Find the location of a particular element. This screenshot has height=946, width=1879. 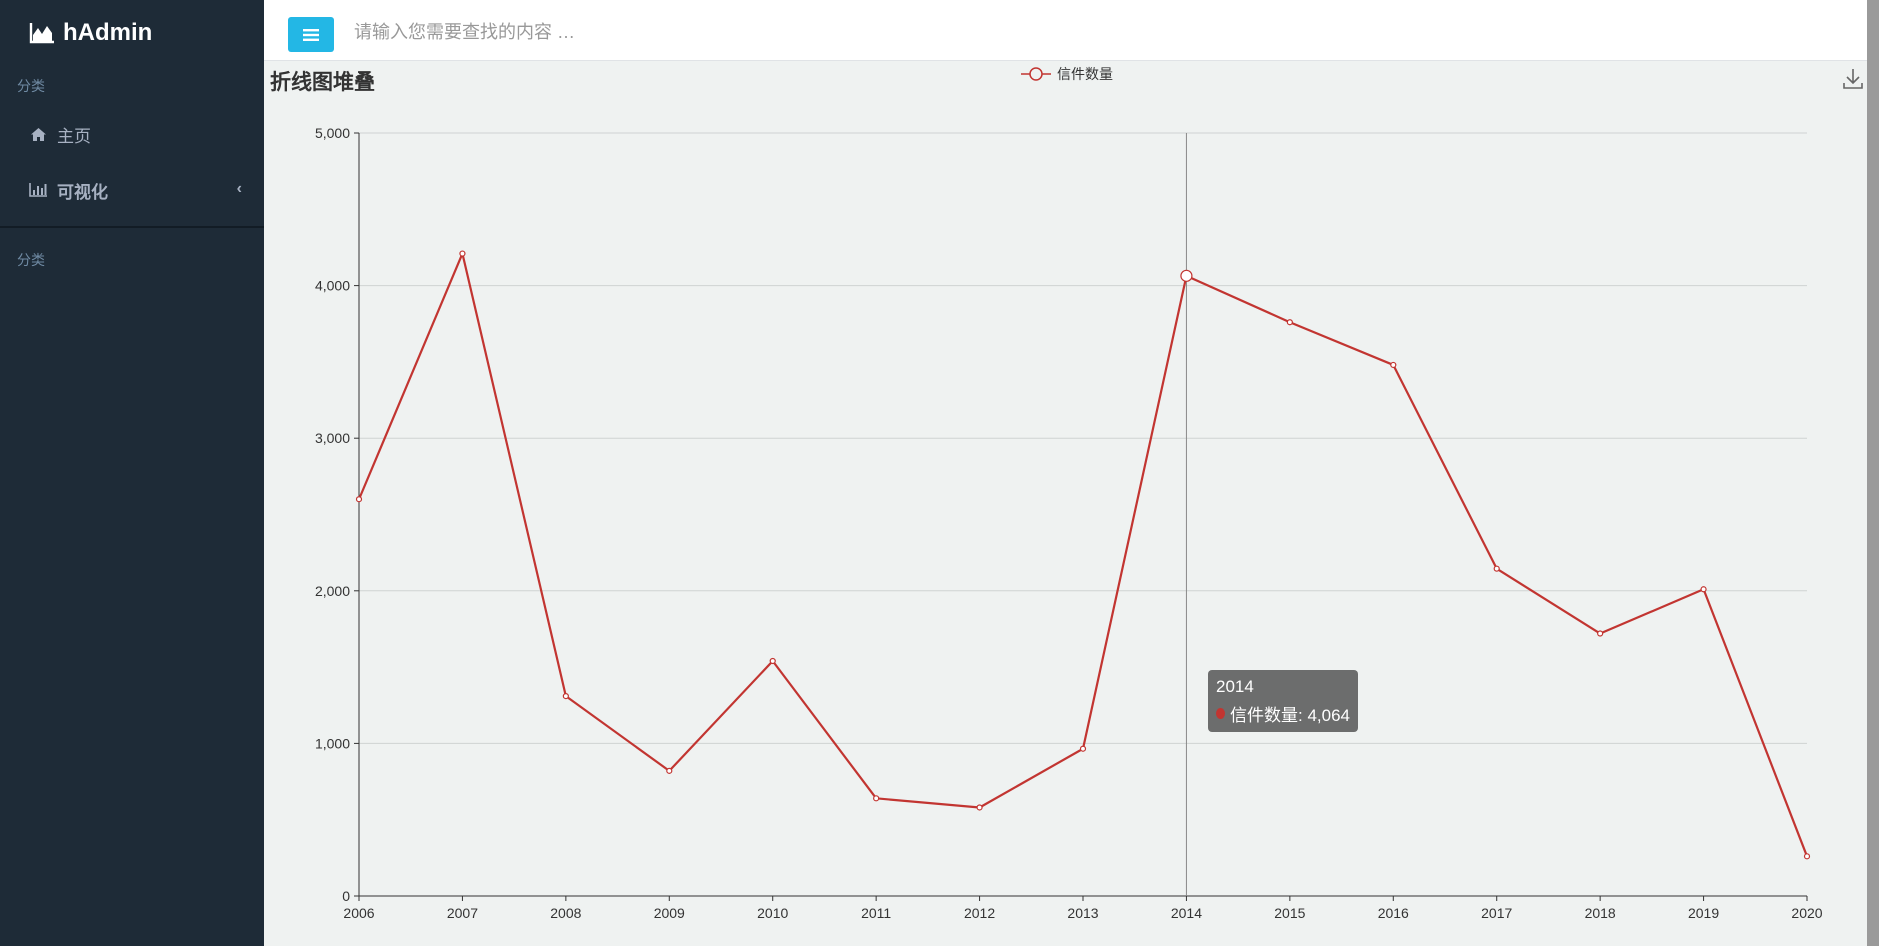

brand-name: hAdmin is located at coordinates (108, 32).